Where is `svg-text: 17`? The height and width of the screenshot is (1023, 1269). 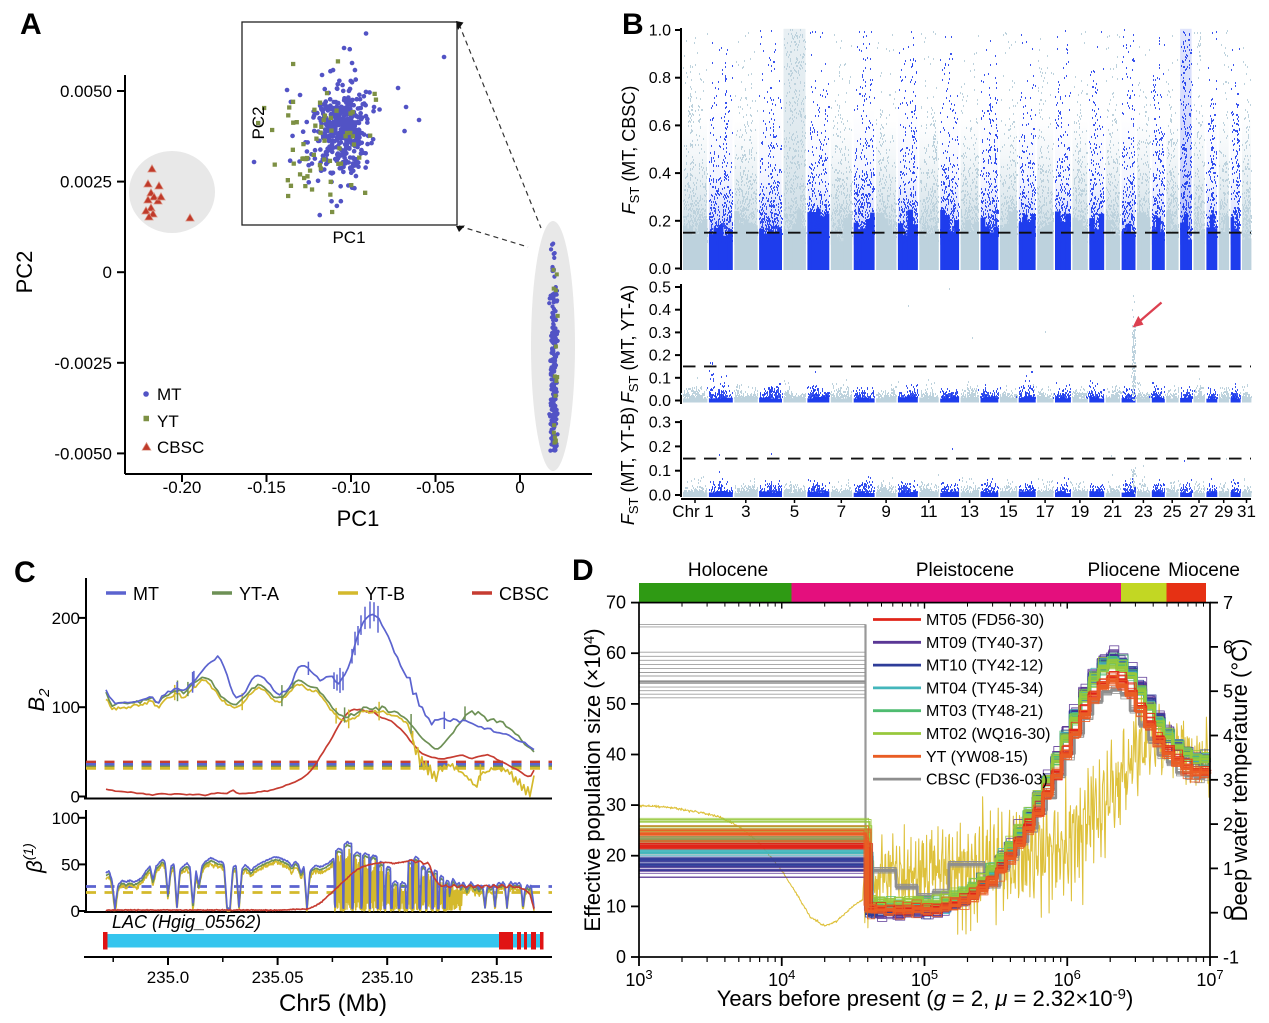 svg-text: 17 is located at coordinates (1045, 511).